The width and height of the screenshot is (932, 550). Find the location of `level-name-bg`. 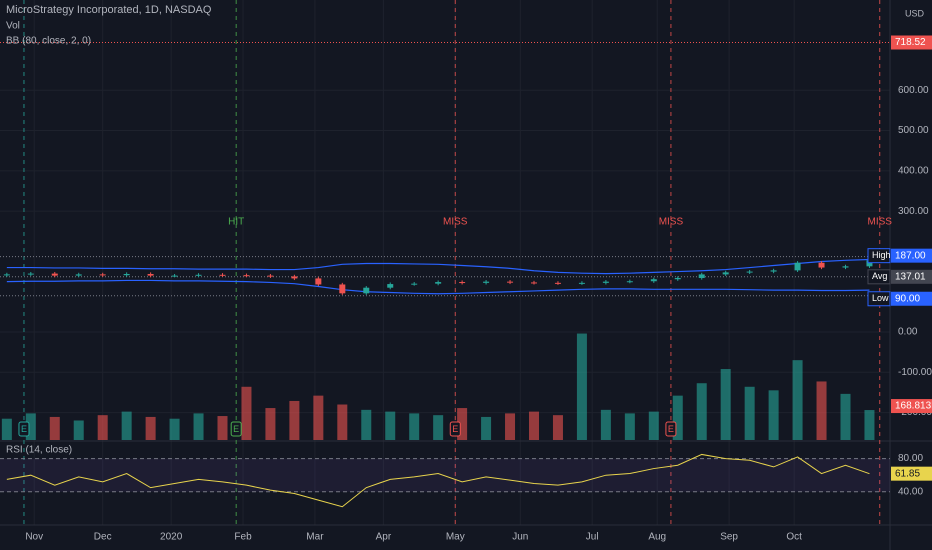

level-name-bg is located at coordinates (879, 277).